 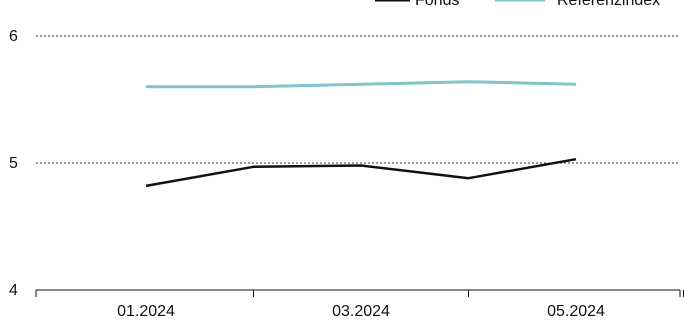 What do you see at coordinates (437, 4) in the screenshot?
I see `legend-label: Fonds` at bounding box center [437, 4].